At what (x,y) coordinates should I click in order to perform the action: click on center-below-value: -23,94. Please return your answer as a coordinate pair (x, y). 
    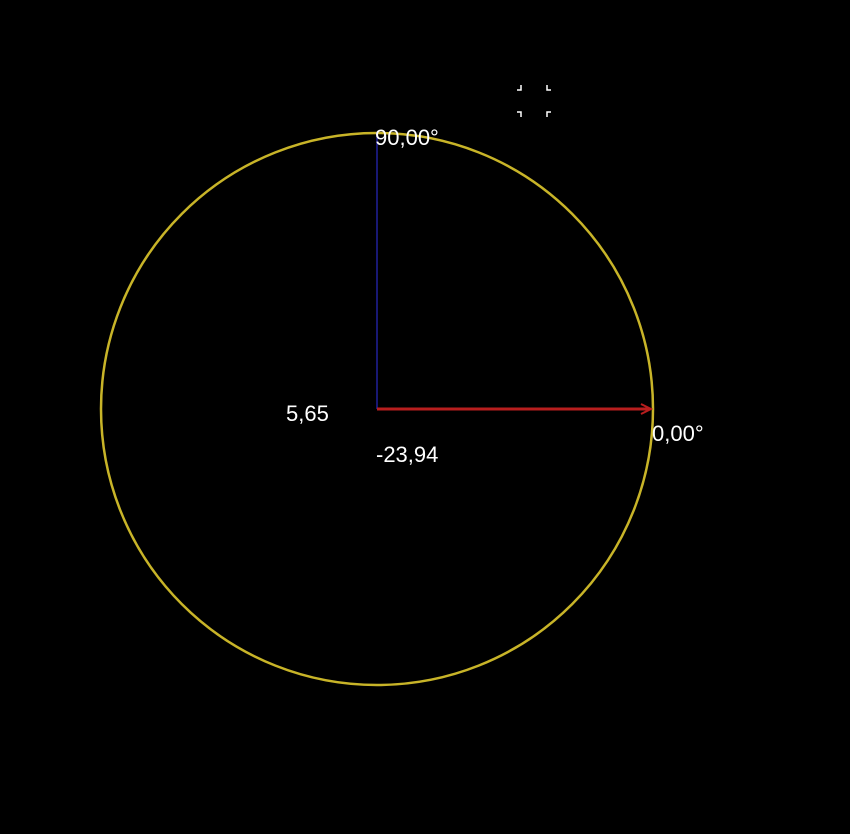
    Looking at the image, I should click on (407, 454).